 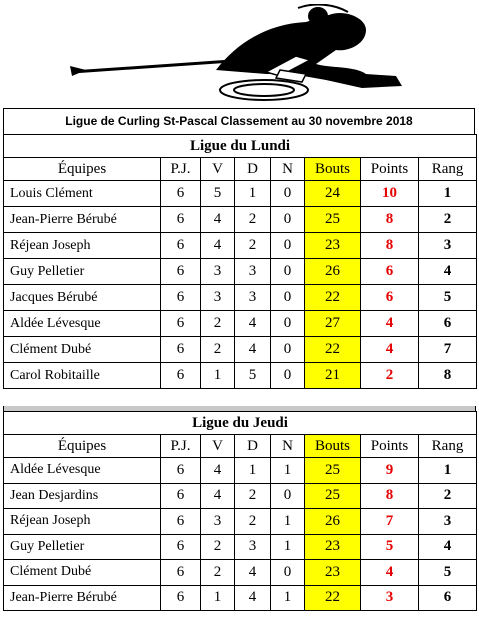 I want to click on col-d-header: D, so click(x=252, y=446).